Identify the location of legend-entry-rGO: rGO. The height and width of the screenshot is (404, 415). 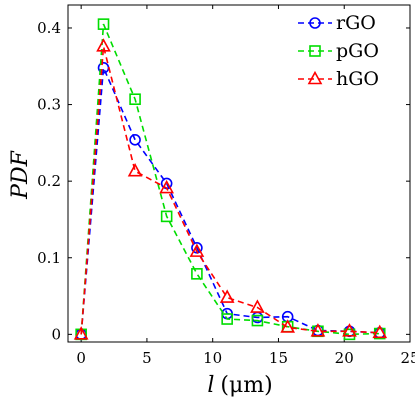
(337, 23).